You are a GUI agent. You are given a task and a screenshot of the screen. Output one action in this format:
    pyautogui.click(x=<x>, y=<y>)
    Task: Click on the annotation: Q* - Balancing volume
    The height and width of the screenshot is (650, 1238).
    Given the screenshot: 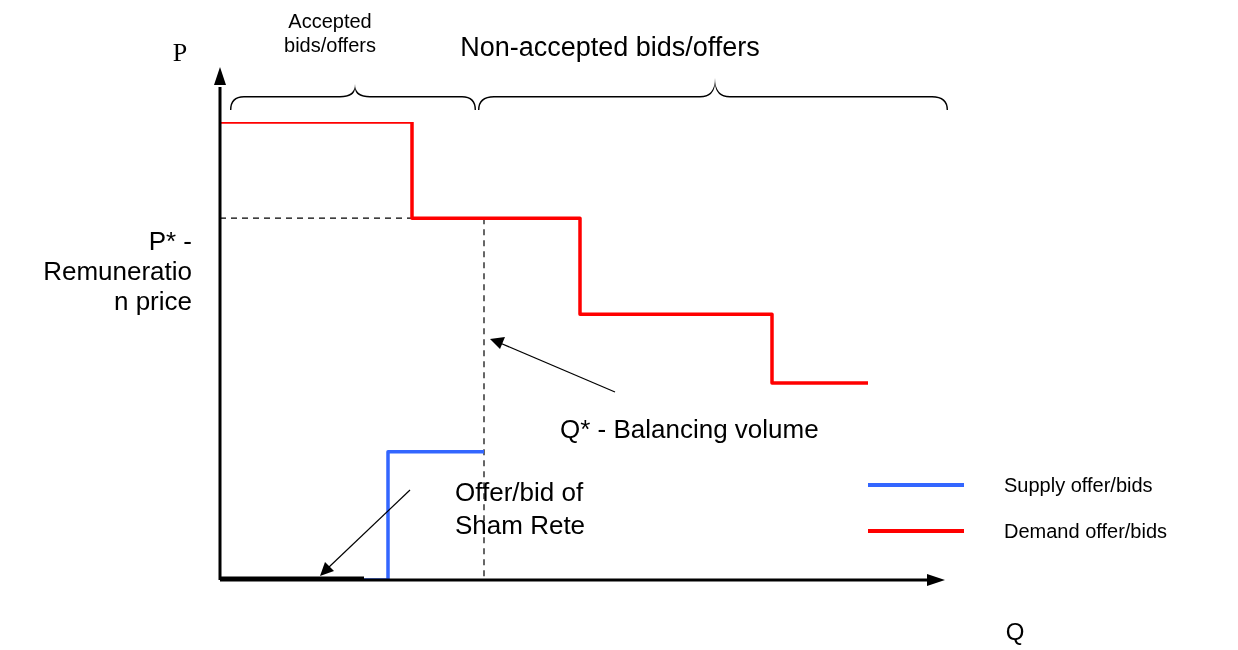 What is the action you would take?
    pyautogui.click(x=689, y=429)
    